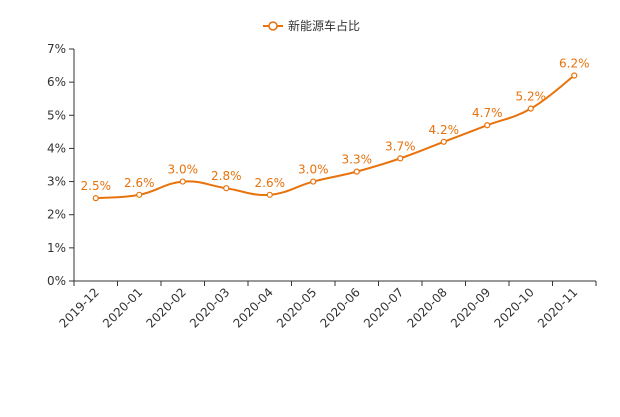 The height and width of the screenshot is (417, 620). I want to click on y-tick-label: 1%, so click(56, 248).